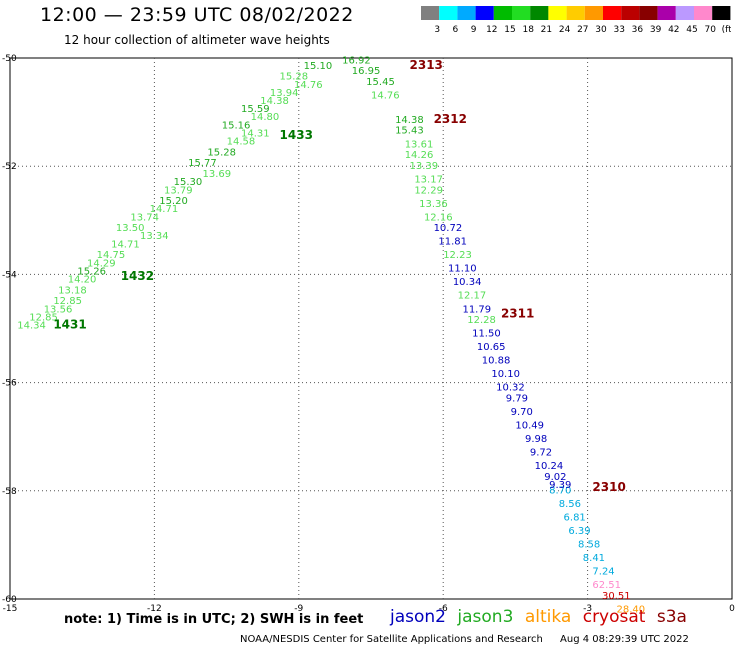 The height and width of the screenshot is (650, 740). What do you see at coordinates (522, 412) in the screenshot?
I see `wave-height-value: 9.70` at bounding box center [522, 412].